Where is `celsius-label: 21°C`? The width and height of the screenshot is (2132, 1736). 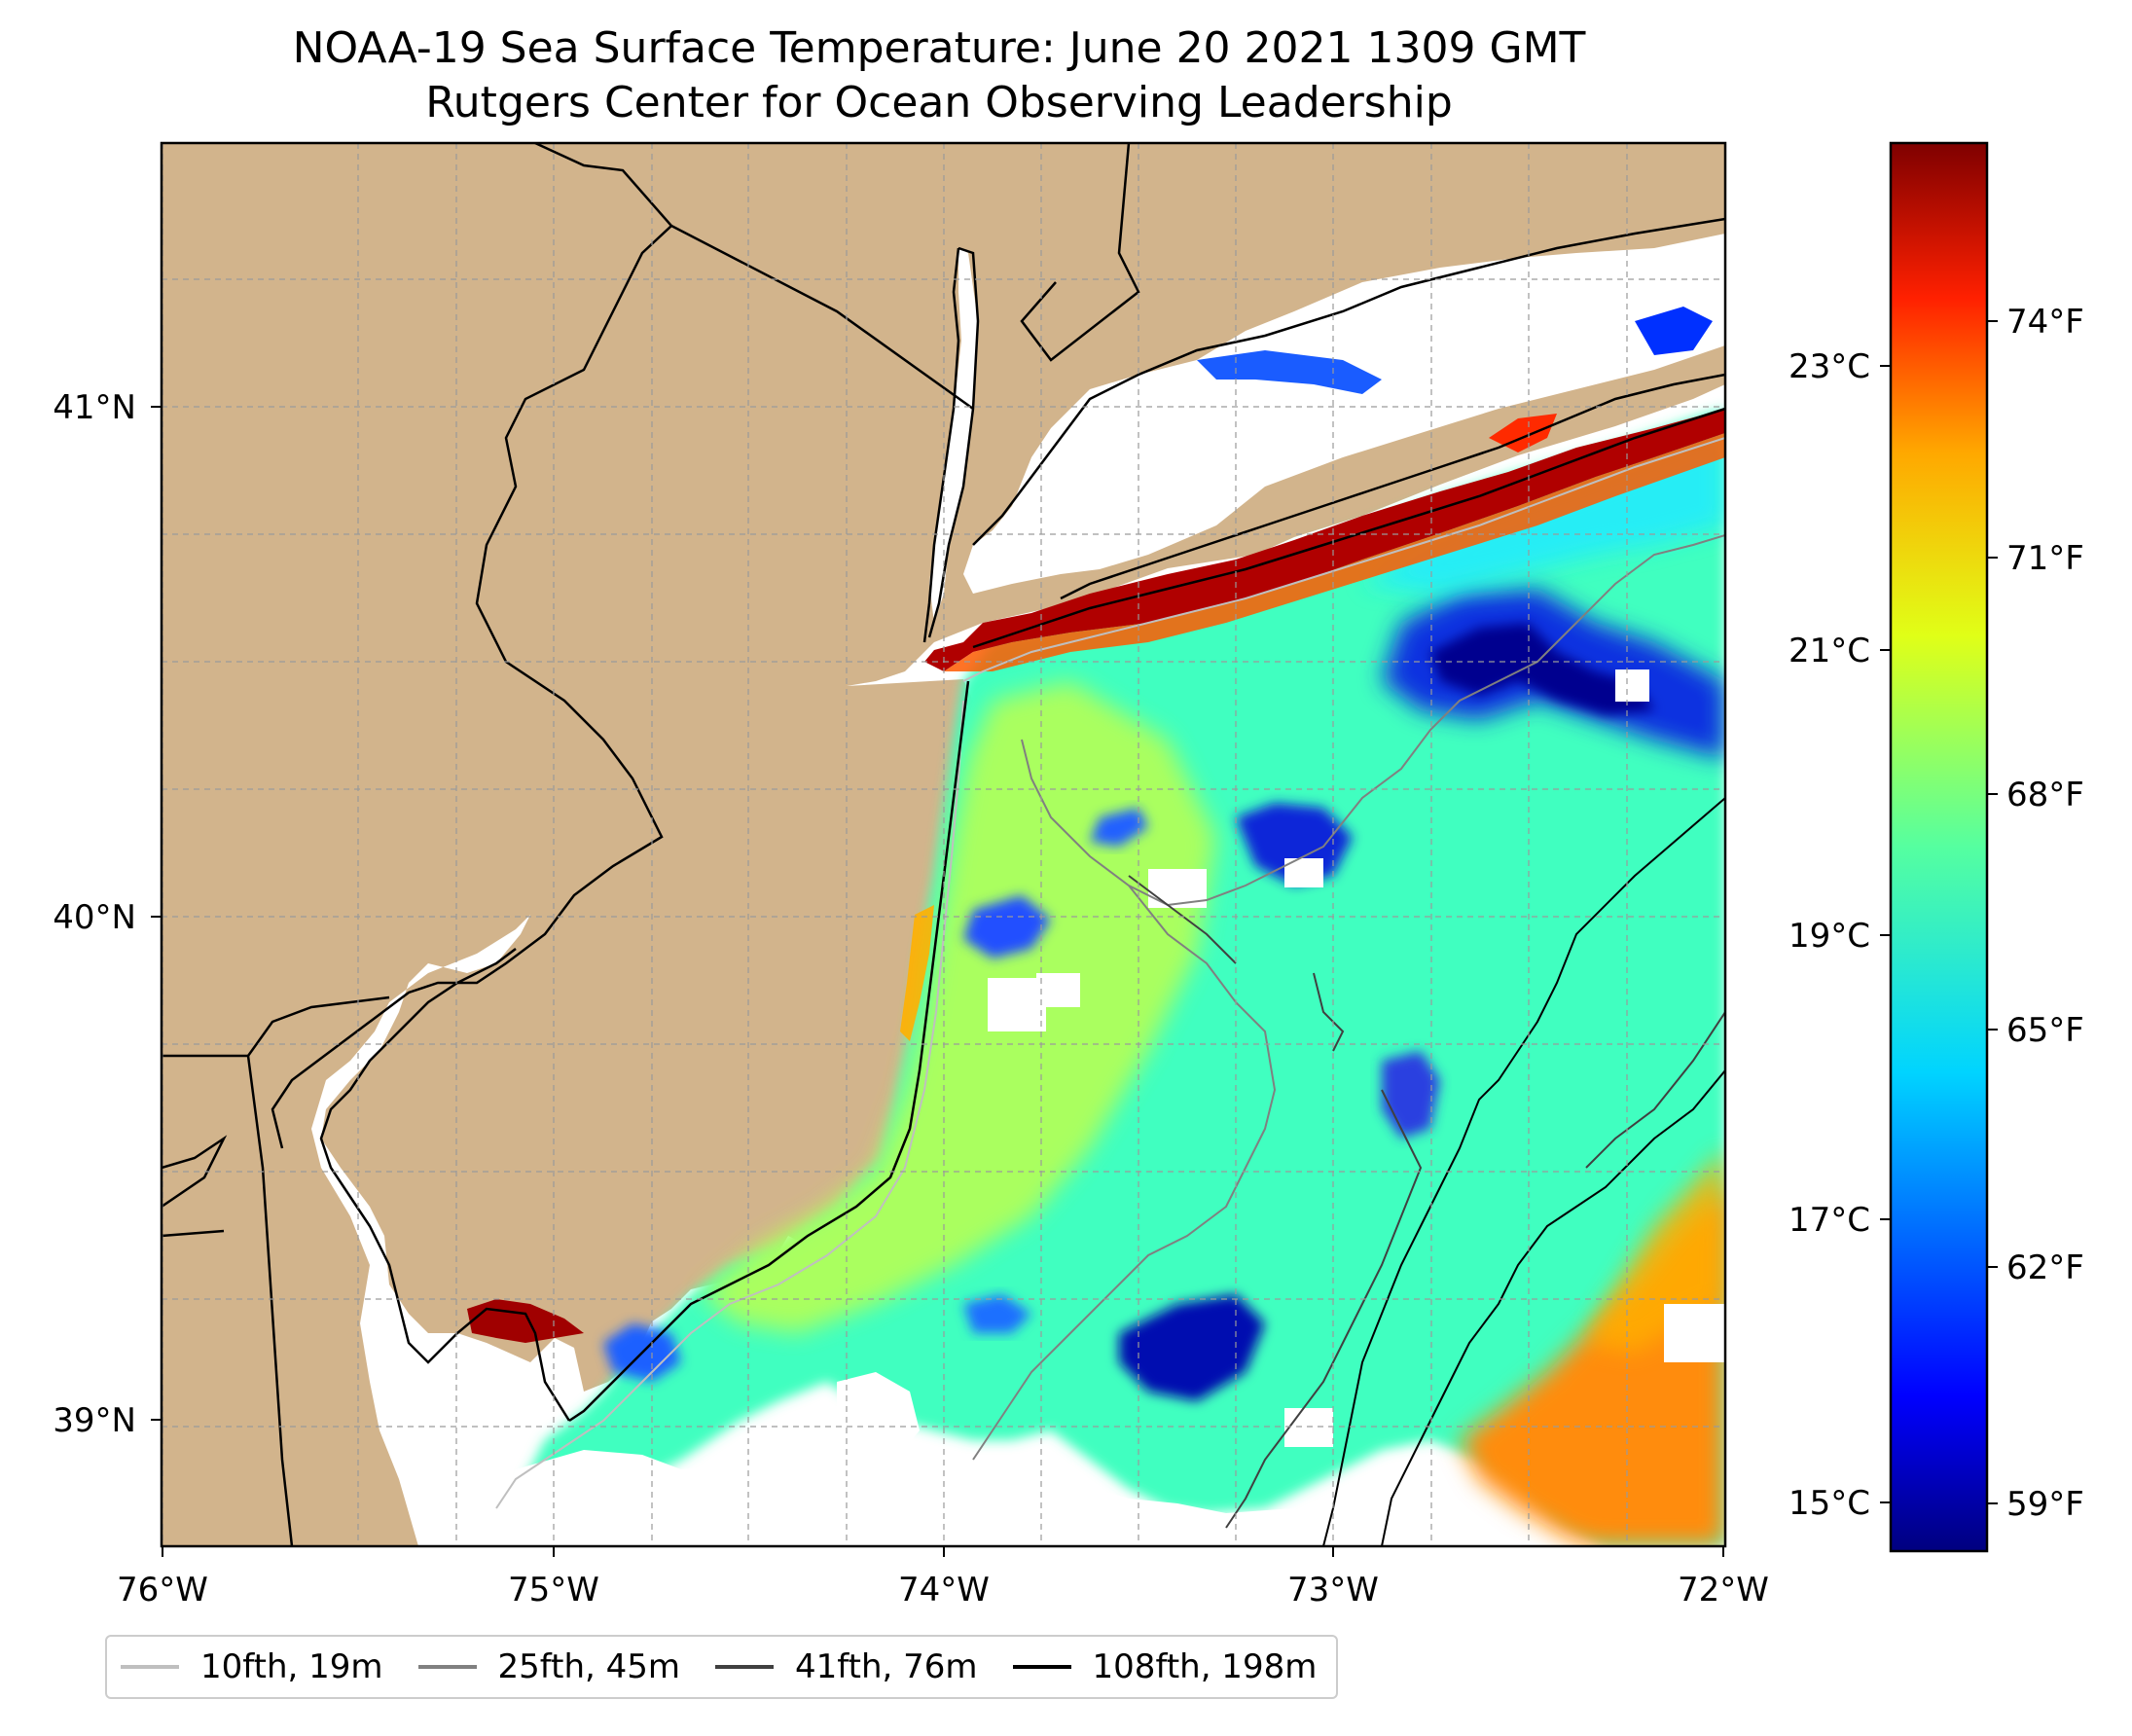 celsius-label: 21°C is located at coordinates (1830, 651).